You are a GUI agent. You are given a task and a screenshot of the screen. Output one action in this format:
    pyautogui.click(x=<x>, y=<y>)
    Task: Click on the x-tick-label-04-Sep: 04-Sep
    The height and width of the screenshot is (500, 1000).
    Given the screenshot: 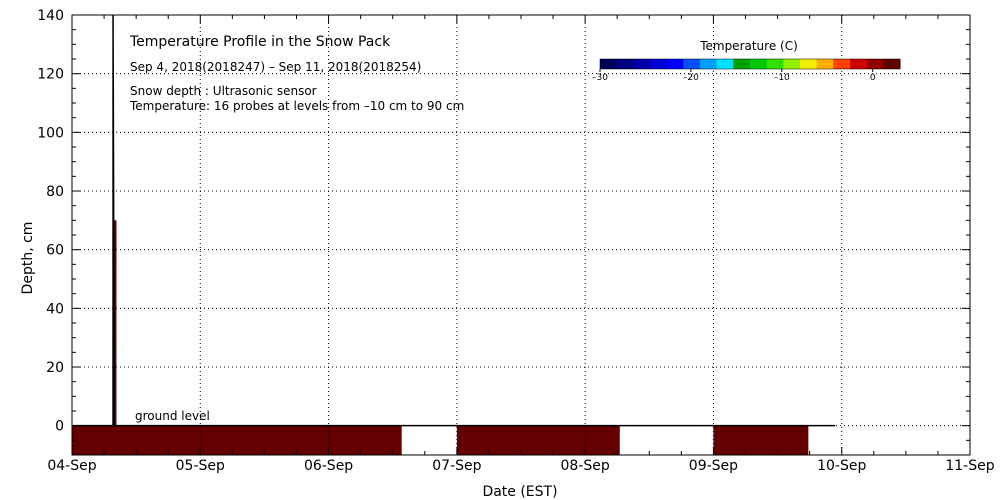 What is the action you would take?
    pyautogui.click(x=71, y=466)
    